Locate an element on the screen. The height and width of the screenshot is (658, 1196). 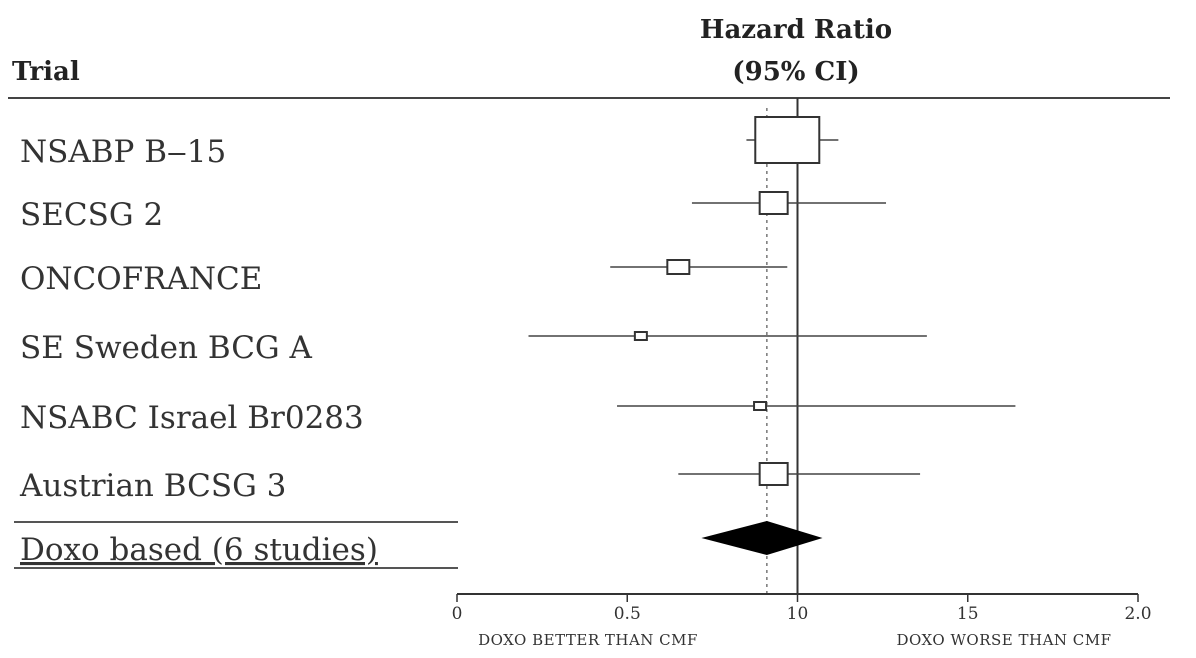
direction-right-label: DOXO WORSE THAN CMF is located at coordinates (1003, 640).